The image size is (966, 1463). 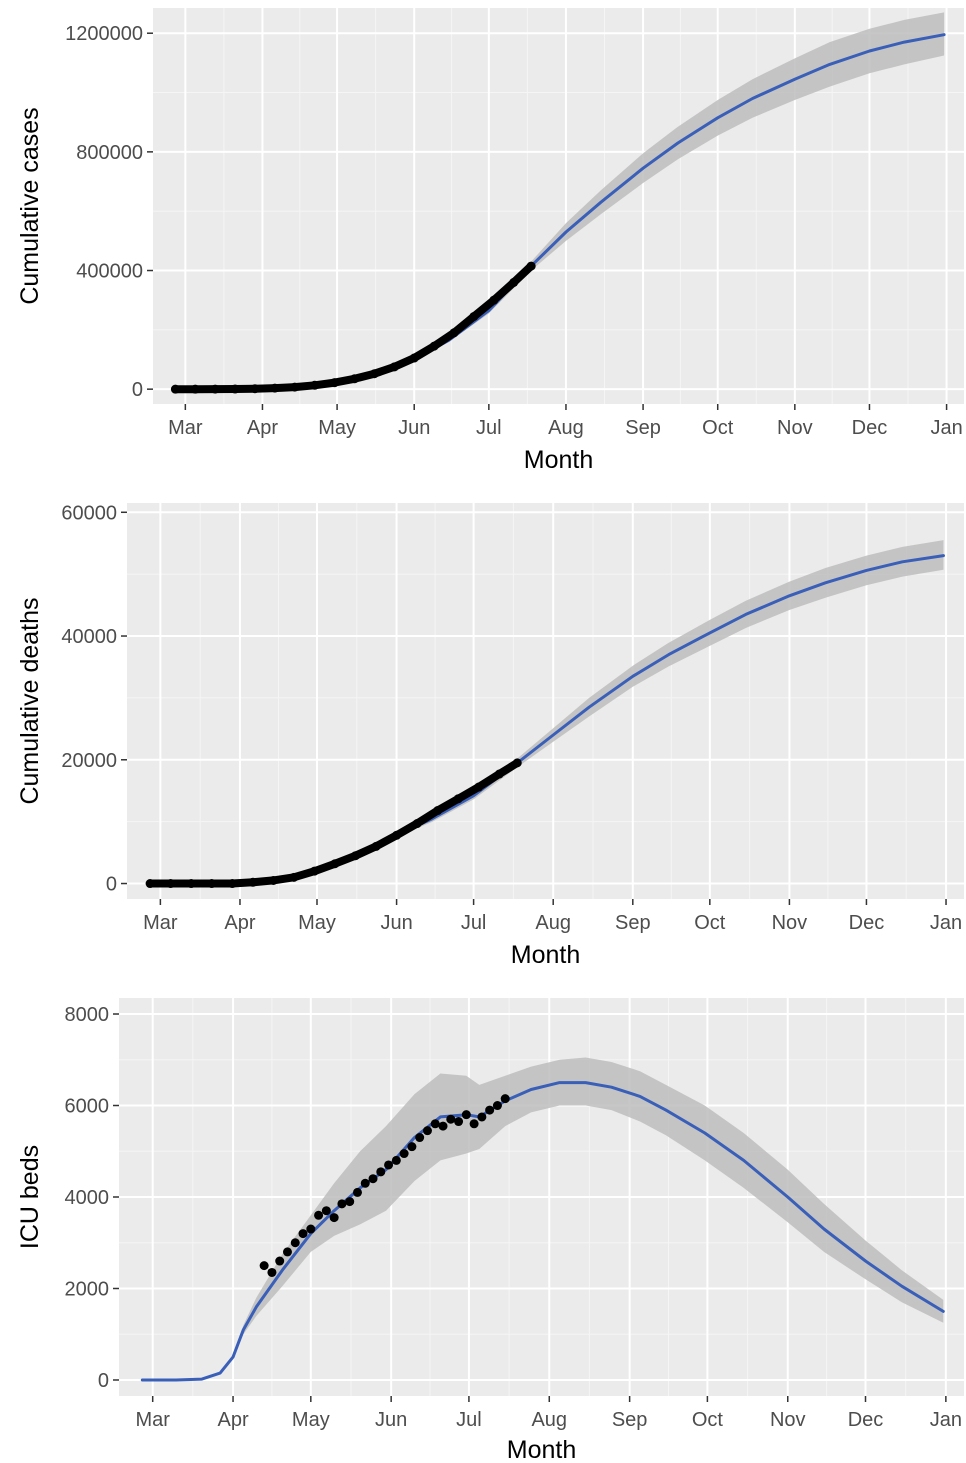 What do you see at coordinates (489, 428) in the screenshot?
I see `chart1-x-tick-label: Jul` at bounding box center [489, 428].